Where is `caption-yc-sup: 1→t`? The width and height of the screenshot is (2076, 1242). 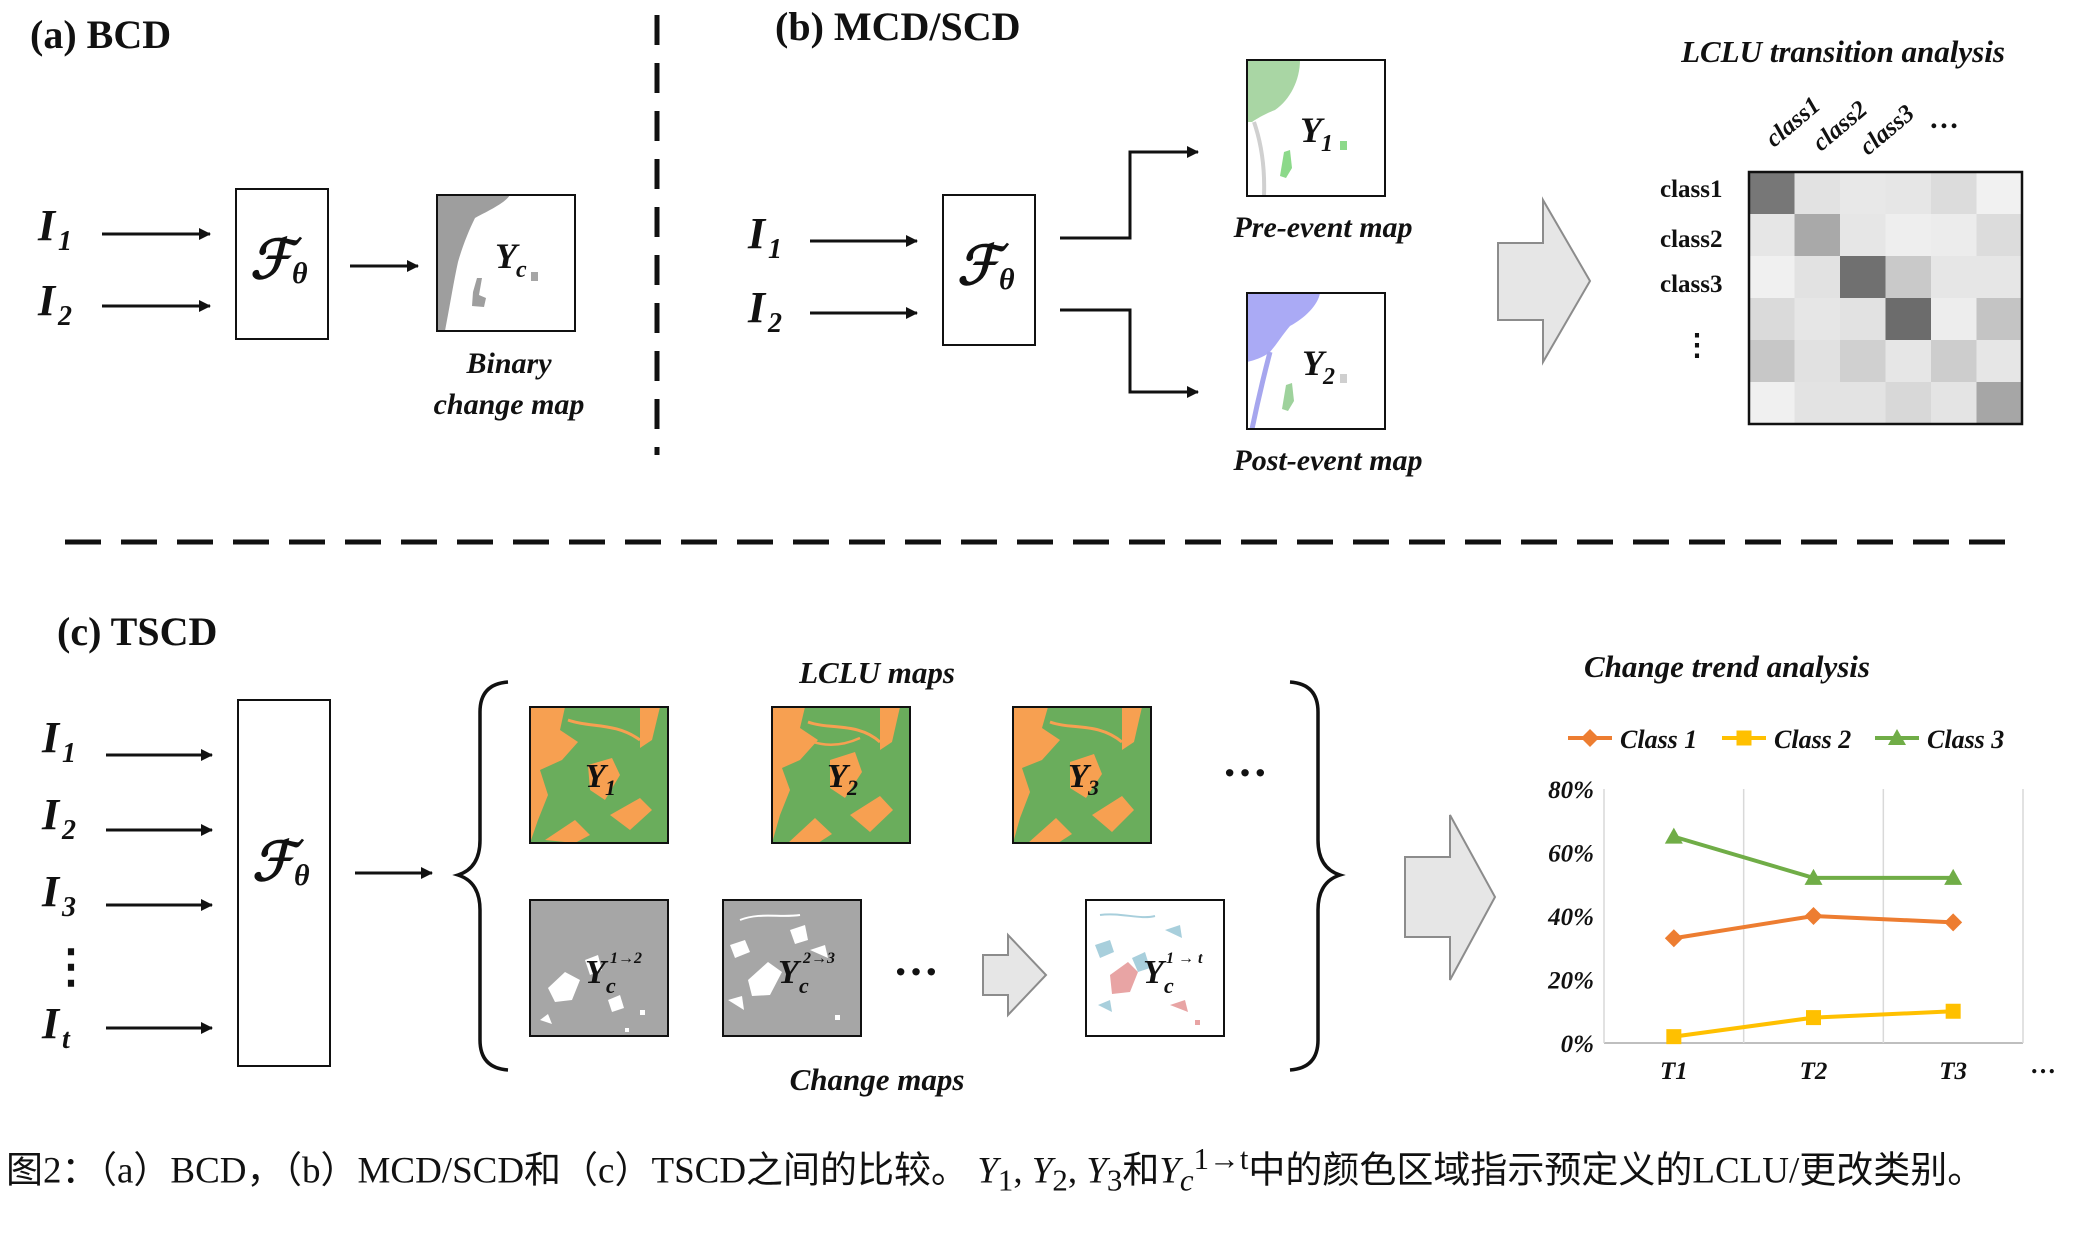 caption-yc-sup: 1→t is located at coordinates (1221, 1159).